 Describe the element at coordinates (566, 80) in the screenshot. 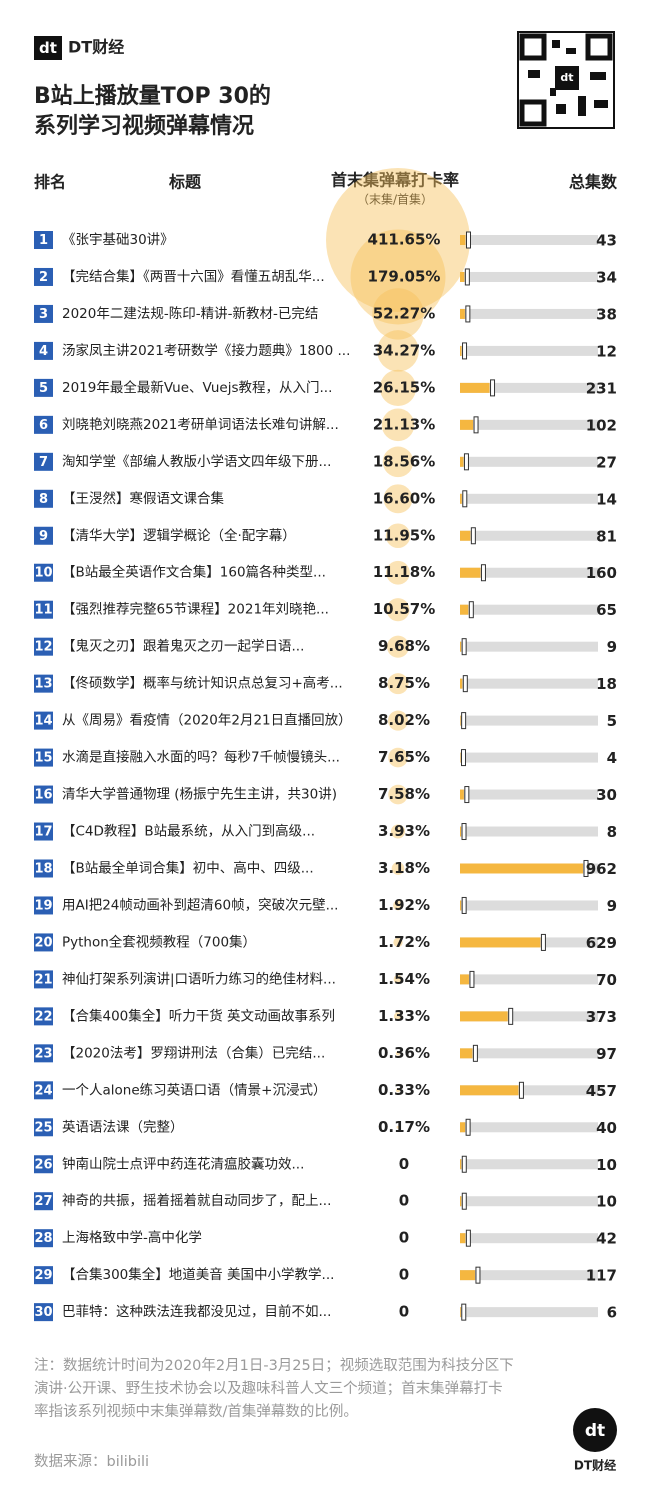

I see `qr-code: dt` at that location.